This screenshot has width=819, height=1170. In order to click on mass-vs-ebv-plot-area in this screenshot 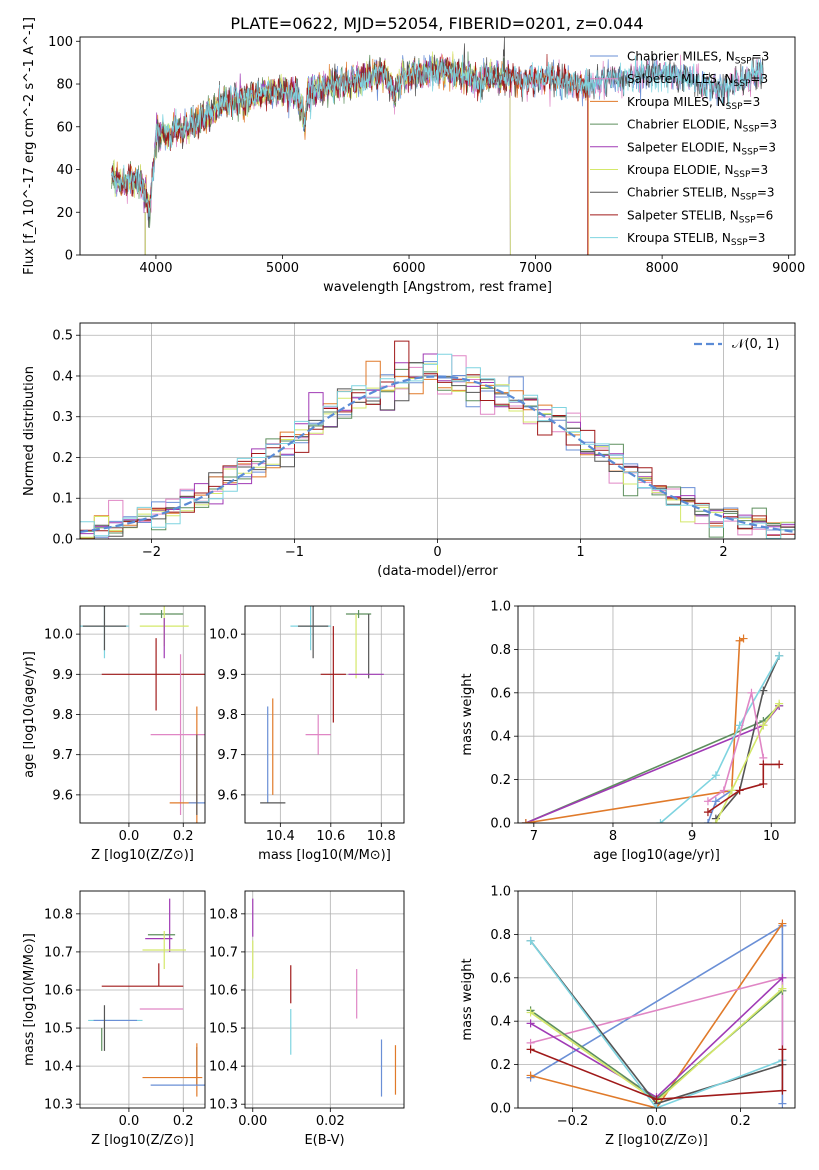, I will do `click(324, 997)`.